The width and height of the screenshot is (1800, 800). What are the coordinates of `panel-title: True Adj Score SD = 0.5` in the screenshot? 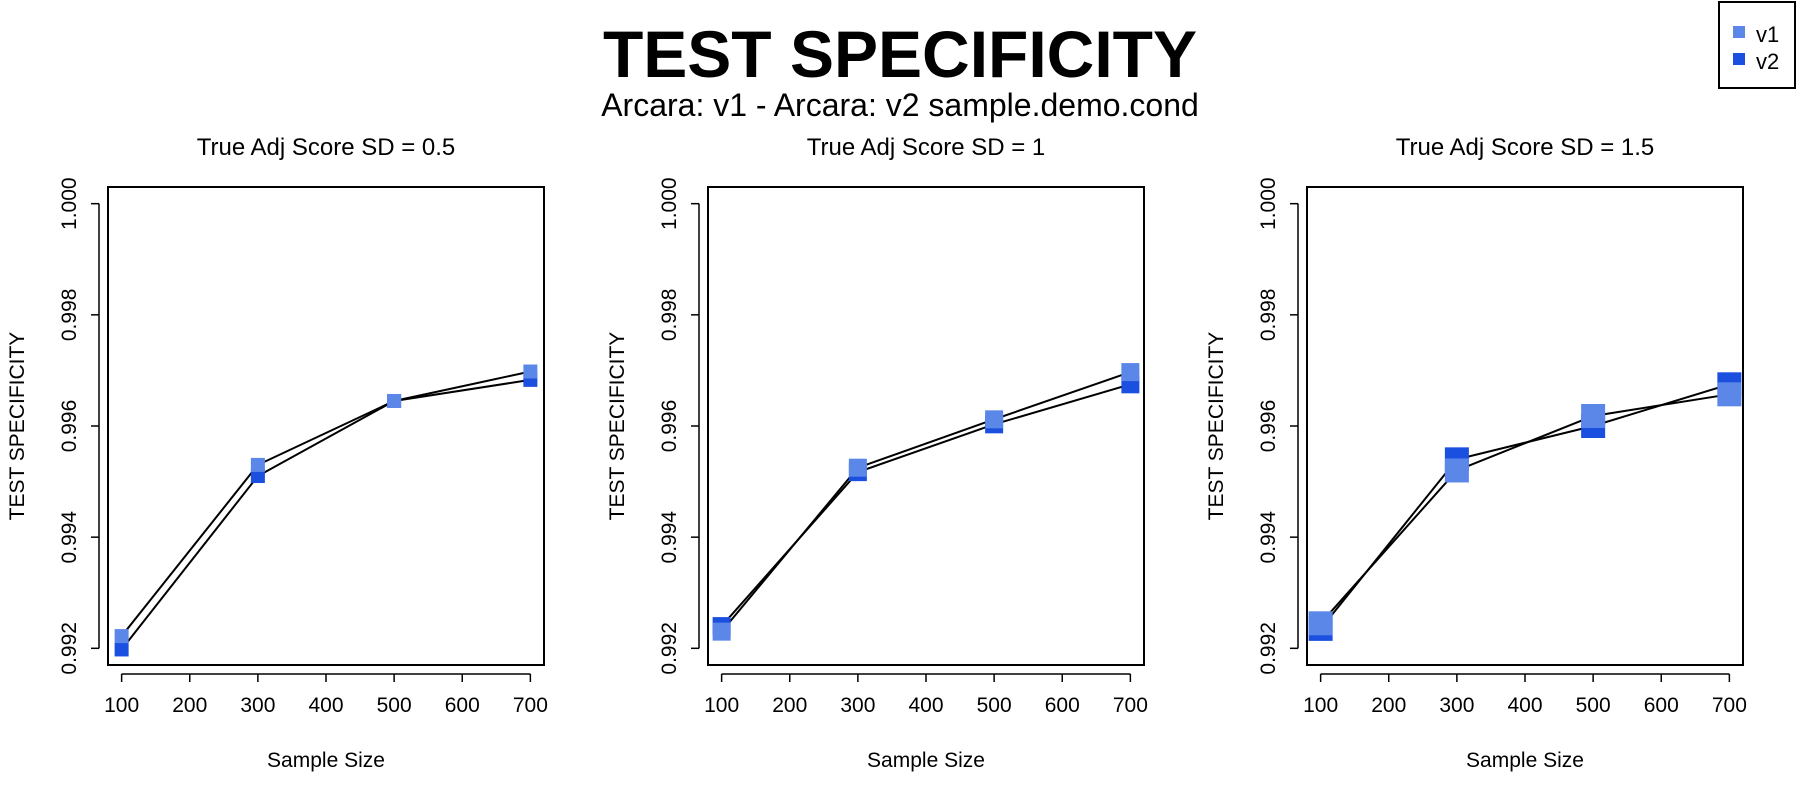 It's located at (326, 147).